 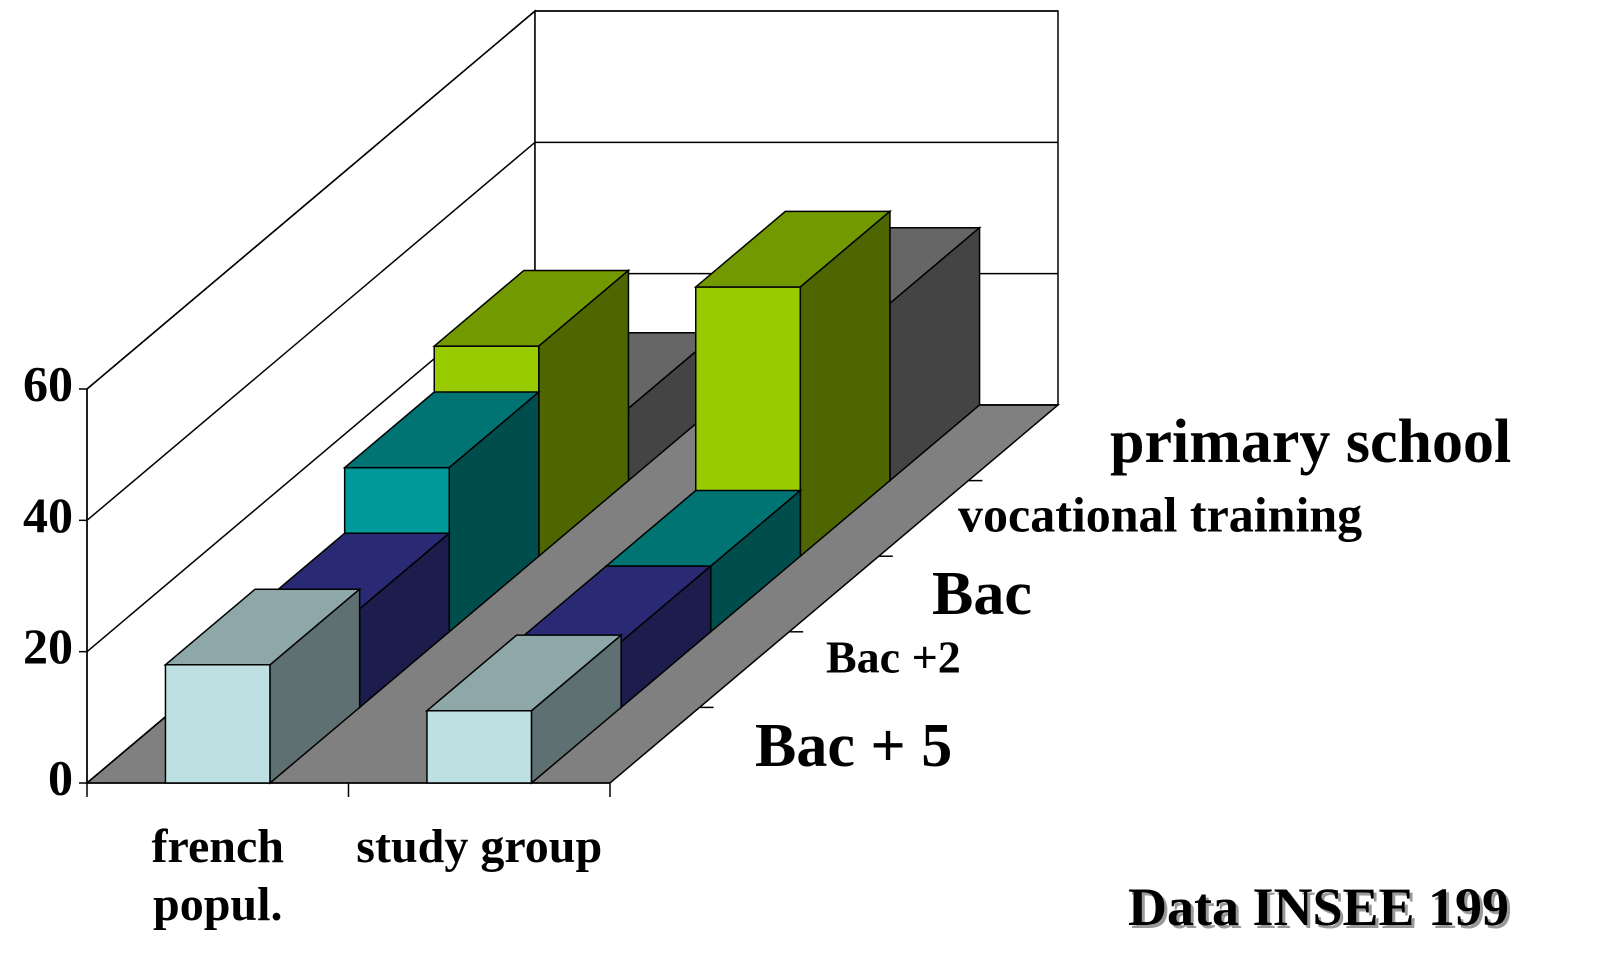 I want to click on legend-label: Bac +2, so click(x=893, y=657).